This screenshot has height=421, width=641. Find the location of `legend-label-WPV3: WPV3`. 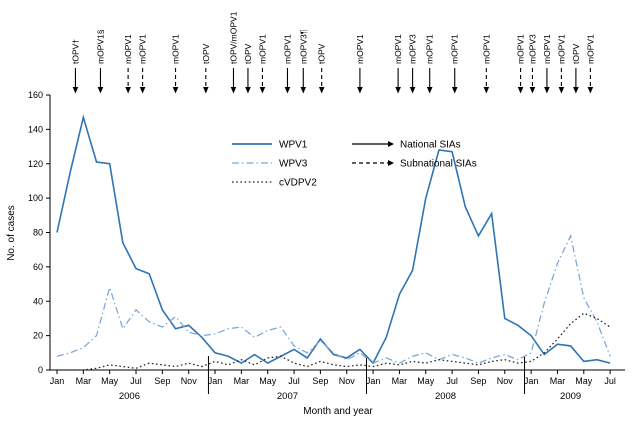

legend-label-WPV3: WPV3 is located at coordinates (293, 164).